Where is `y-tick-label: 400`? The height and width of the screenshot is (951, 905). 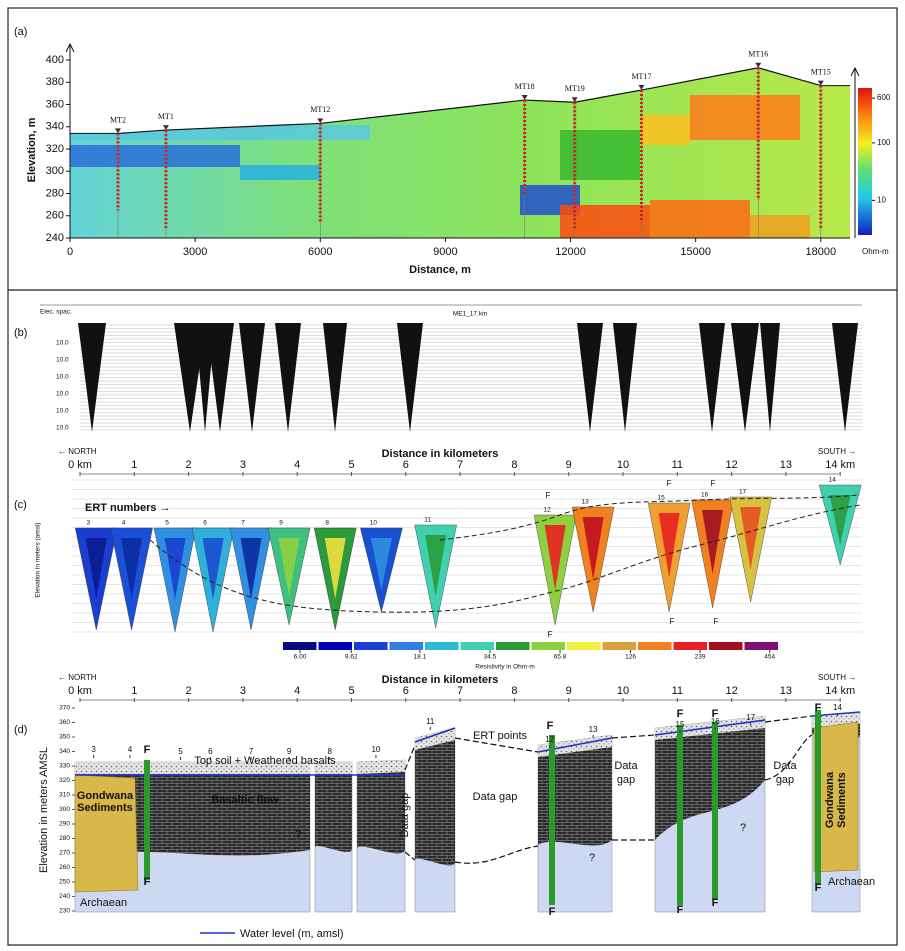 y-tick-label: 400 is located at coordinates (55, 60).